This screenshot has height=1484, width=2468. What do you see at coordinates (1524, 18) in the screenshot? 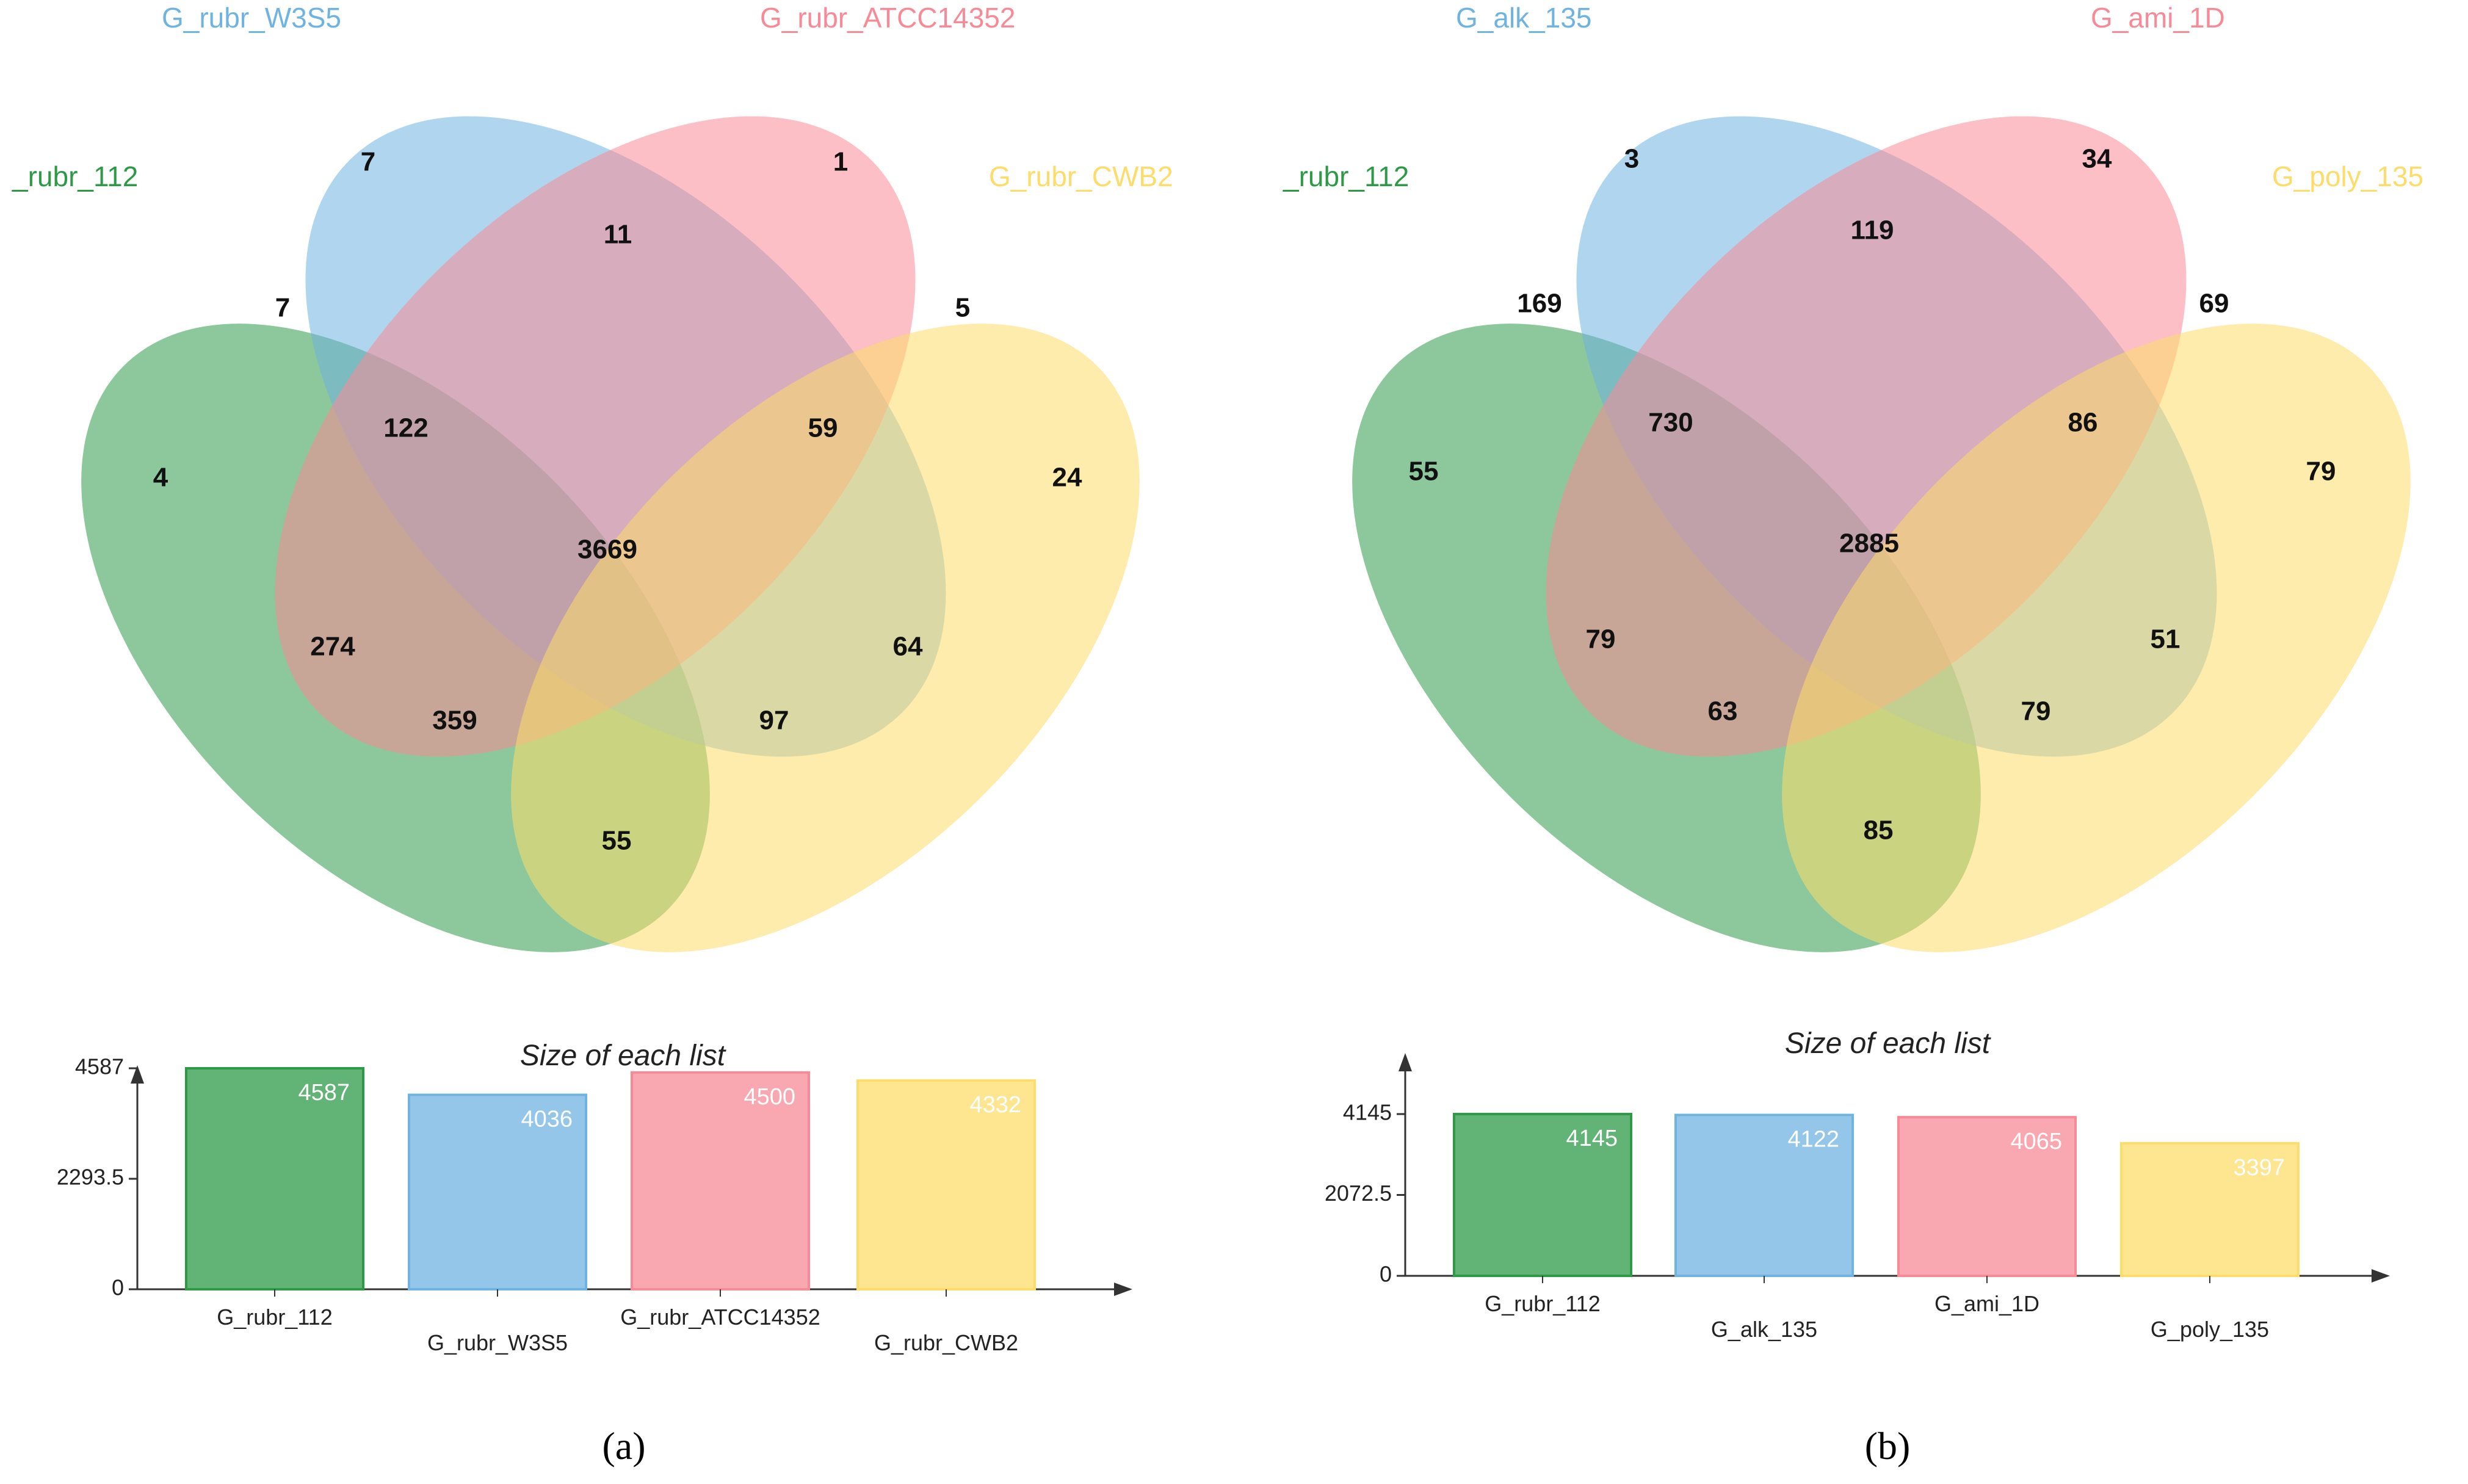
I see `venn-set-label: G_alk_135` at bounding box center [1524, 18].